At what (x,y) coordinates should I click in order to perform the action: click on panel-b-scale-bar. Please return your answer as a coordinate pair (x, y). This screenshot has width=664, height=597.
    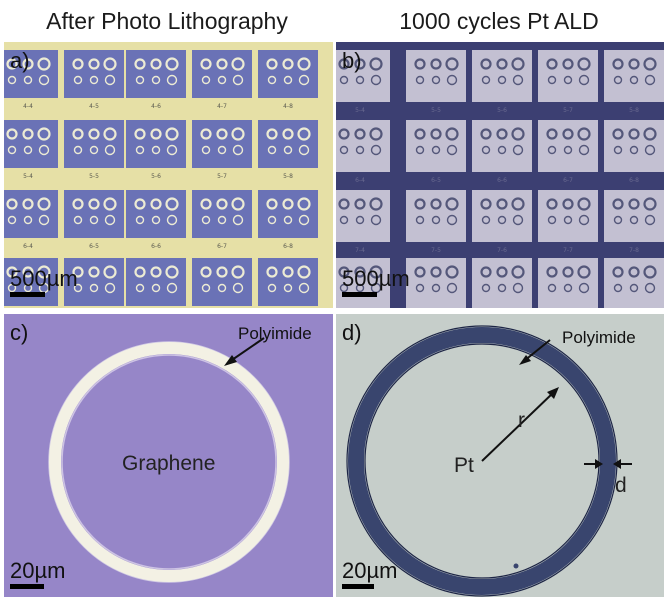
    Looking at the image, I should click on (359, 294).